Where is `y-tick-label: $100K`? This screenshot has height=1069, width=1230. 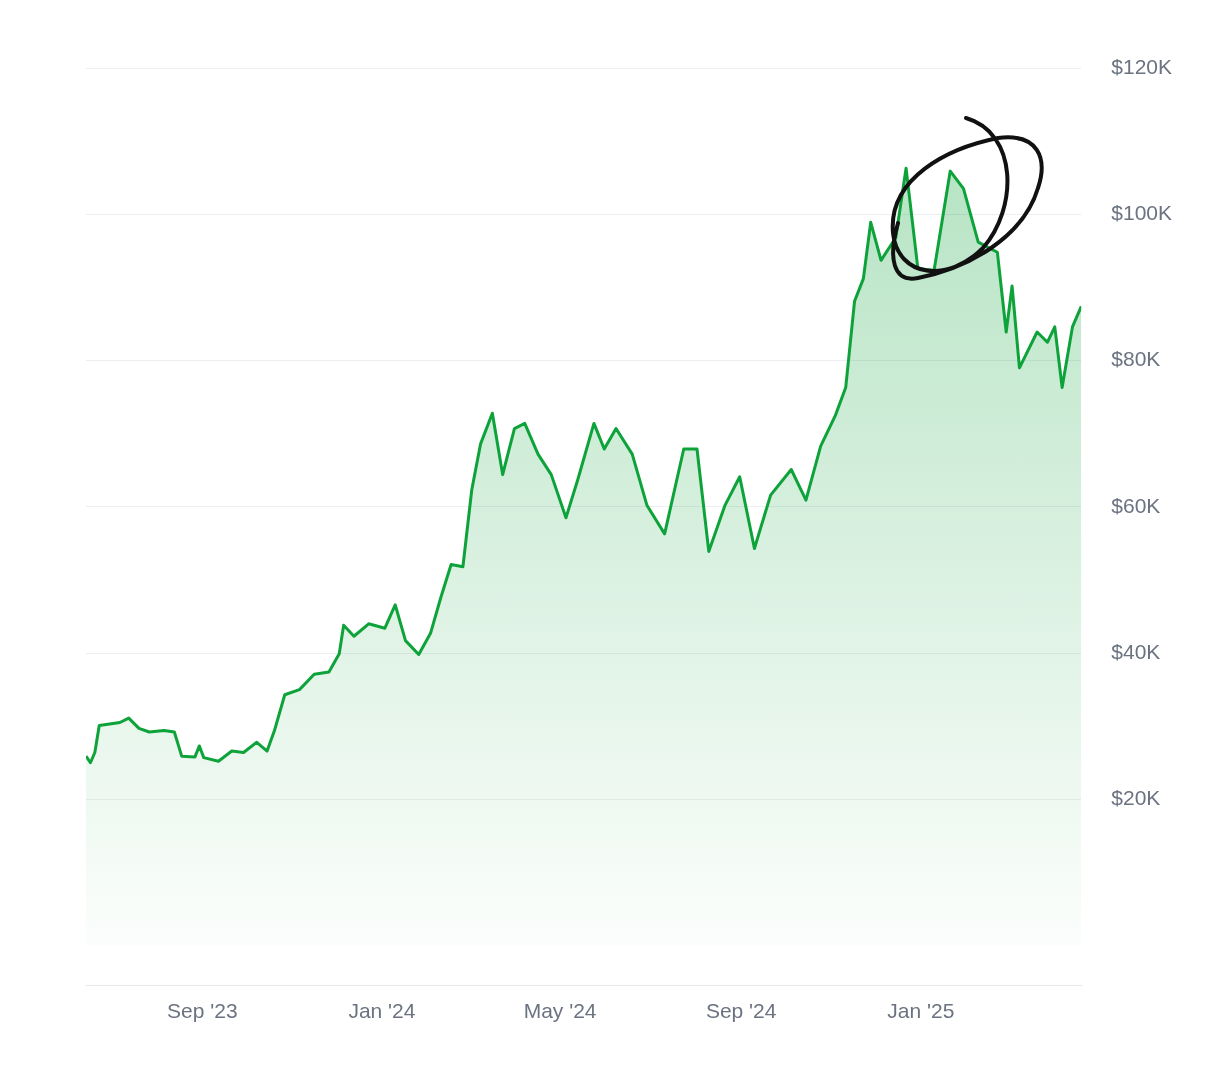
y-tick-label: $100K is located at coordinates (1142, 213).